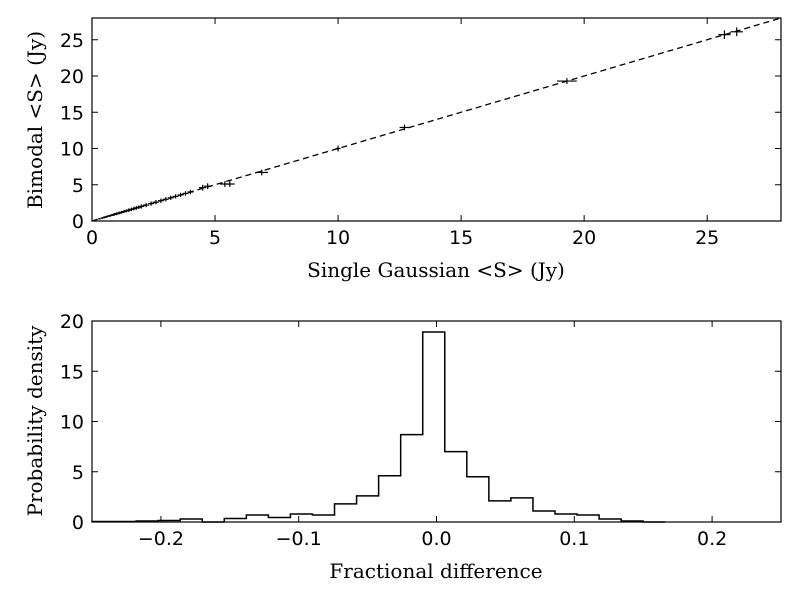  I want to click on x-tick-label: 0.0, so click(436, 539).